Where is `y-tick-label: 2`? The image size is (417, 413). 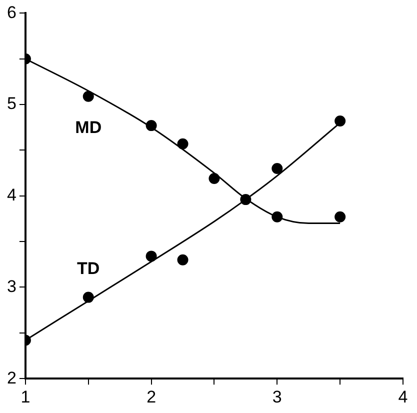
y-tick-label: 2 is located at coordinates (11, 378).